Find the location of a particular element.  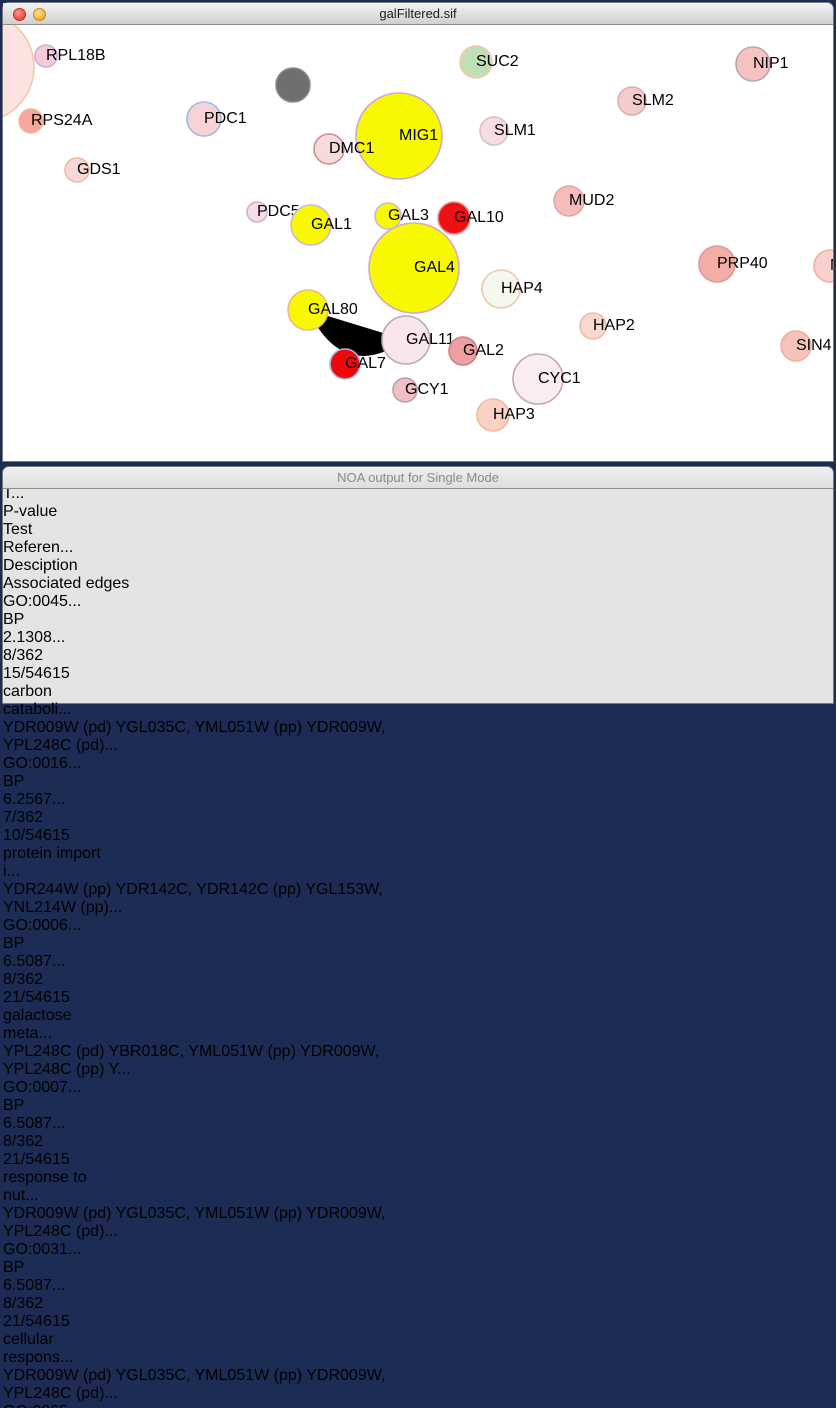

graph-node-HAP3 is located at coordinates (493, 415).